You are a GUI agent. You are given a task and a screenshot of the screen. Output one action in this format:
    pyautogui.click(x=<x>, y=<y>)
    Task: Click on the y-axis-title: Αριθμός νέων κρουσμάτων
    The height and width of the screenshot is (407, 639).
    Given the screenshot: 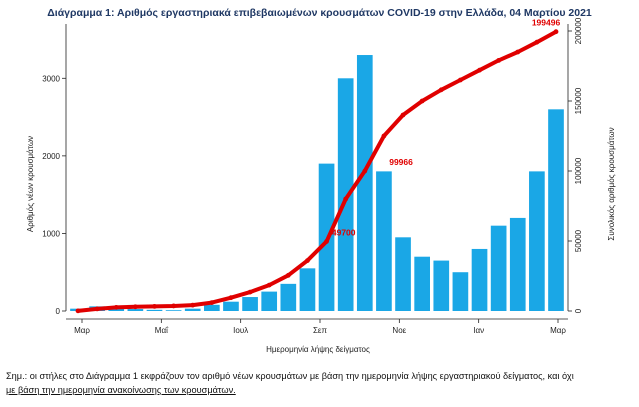 What is the action you would take?
    pyautogui.click(x=30, y=184)
    